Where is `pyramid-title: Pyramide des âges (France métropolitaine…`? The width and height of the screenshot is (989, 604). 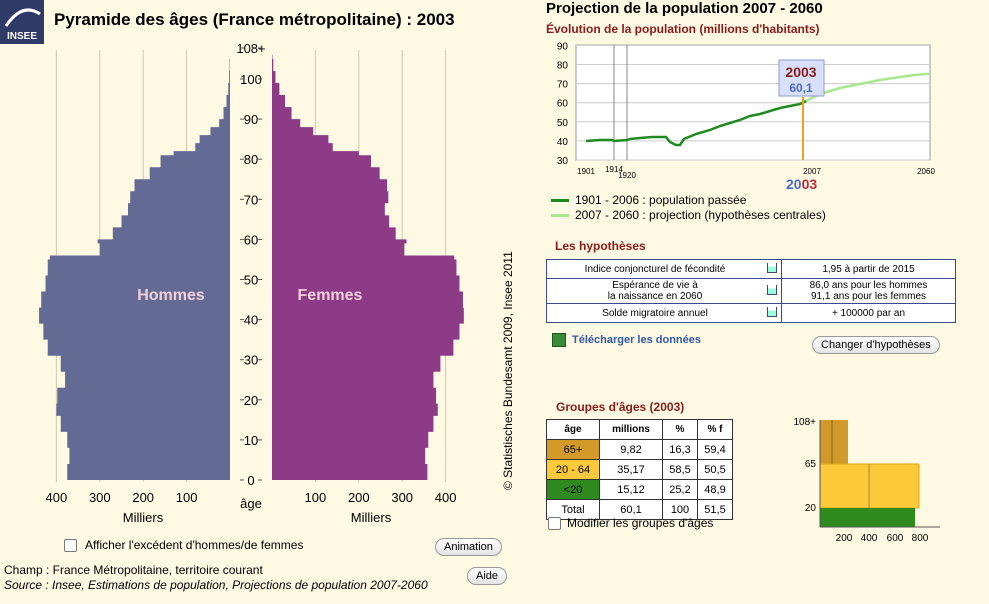
pyramid-title: Pyramide des âges (France métropolitaine… is located at coordinates (254, 19).